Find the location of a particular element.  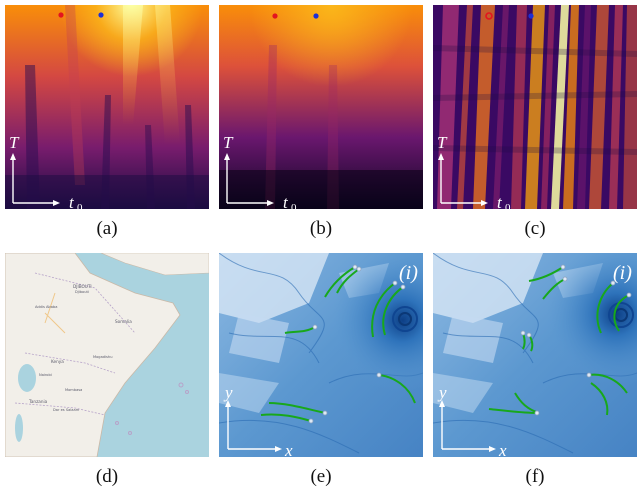

panel-e: y x (i) is located at coordinates (321, 355).